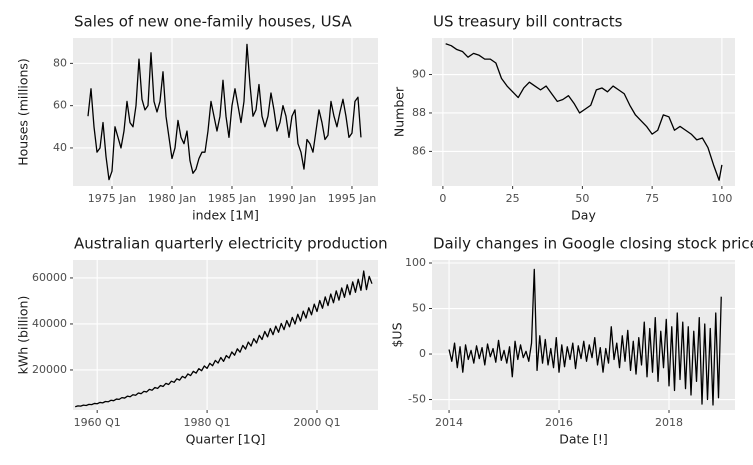 The height and width of the screenshot is (465, 753). Describe the element at coordinates (583, 439) in the screenshot. I see `x-axis-title: Date [!]` at that location.